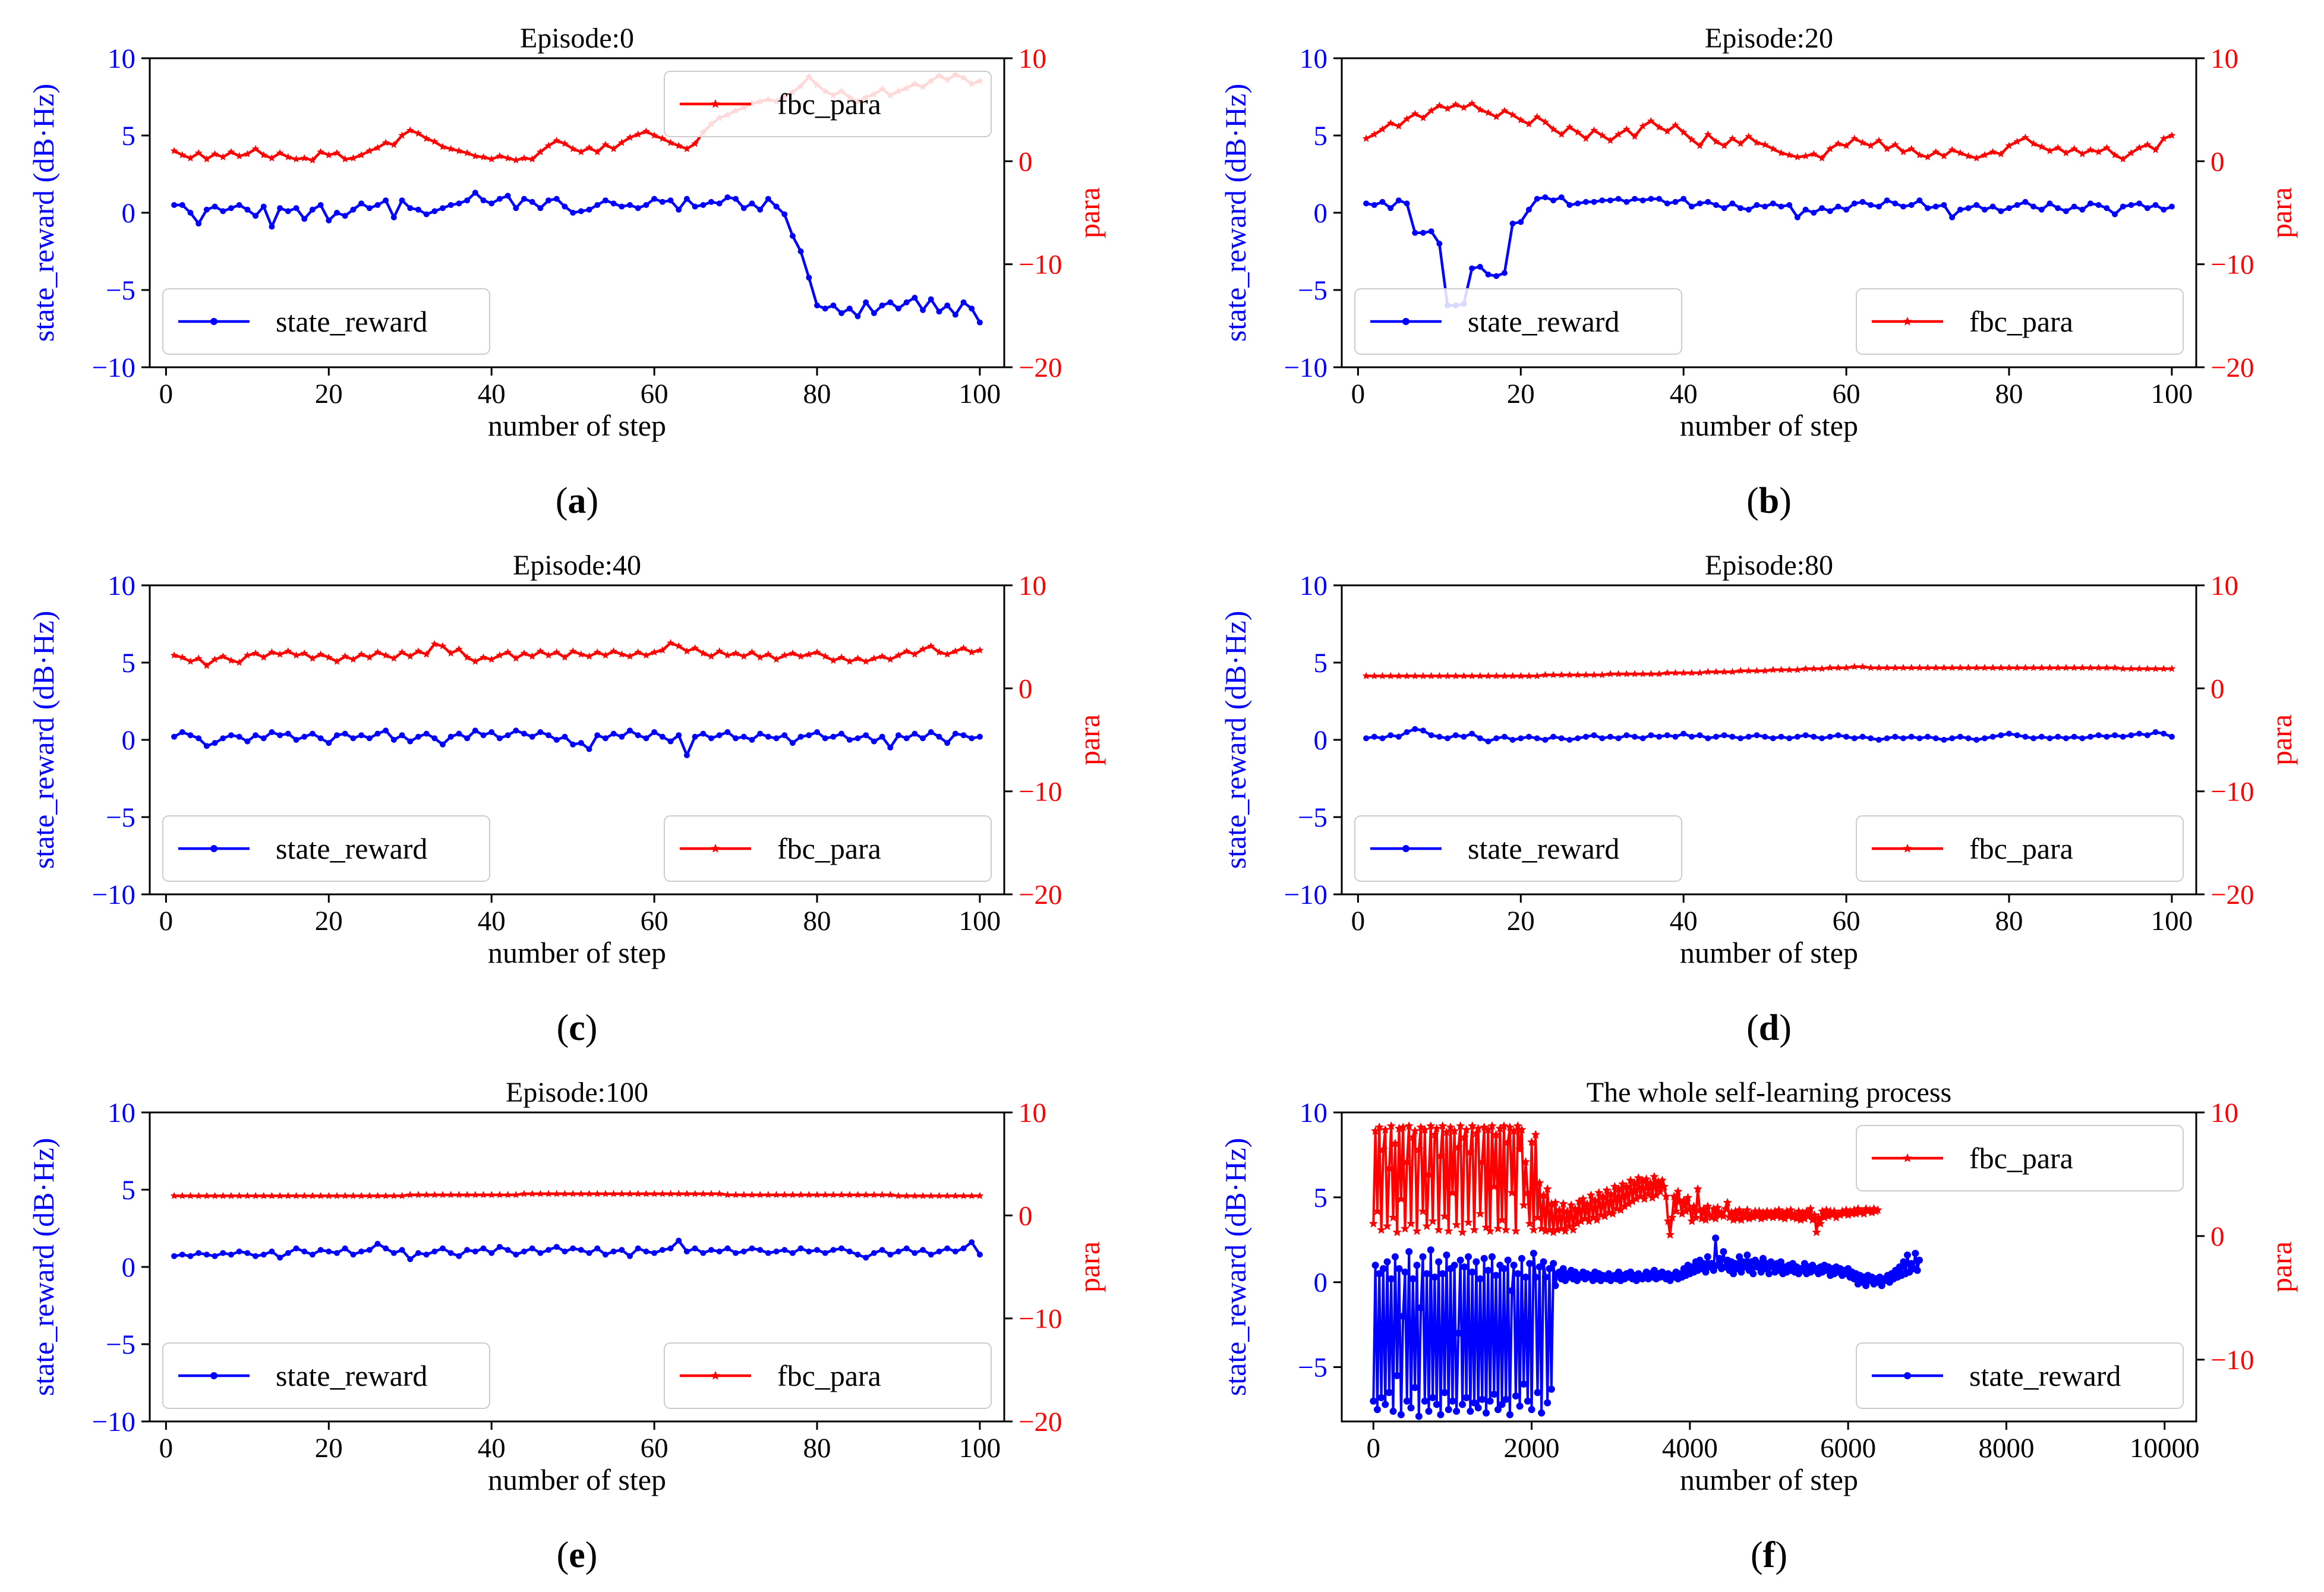  I want to click on x-tick-label: 60, so click(1847, 922).